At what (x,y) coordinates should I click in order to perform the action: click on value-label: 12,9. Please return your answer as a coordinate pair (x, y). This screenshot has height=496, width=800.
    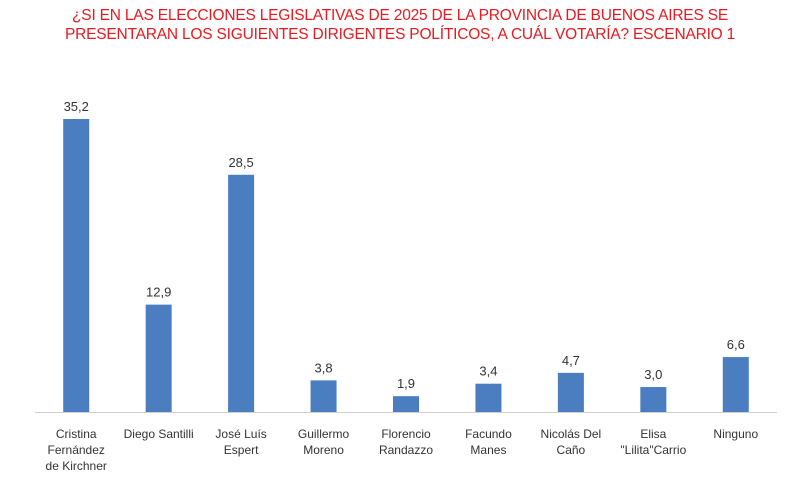
    Looking at the image, I should click on (158, 292).